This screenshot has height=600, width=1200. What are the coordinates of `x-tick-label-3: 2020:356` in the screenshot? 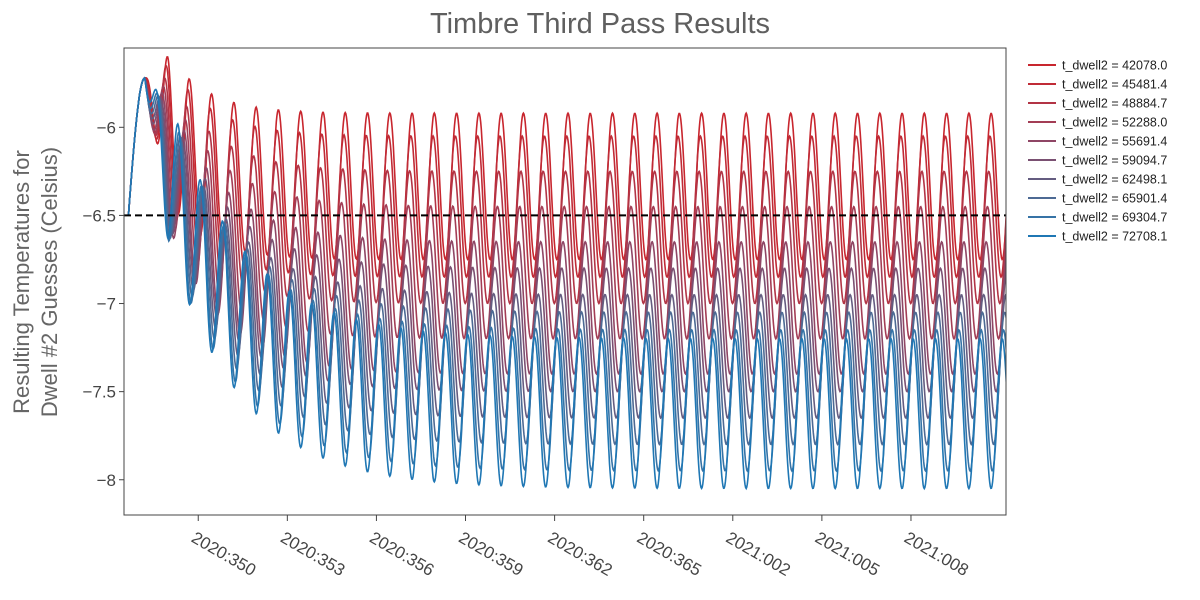 It's located at (401, 554).